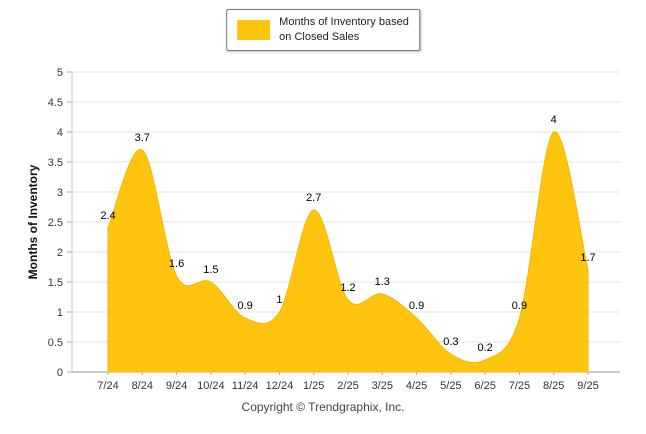  What do you see at coordinates (450, 386) in the screenshot?
I see `x-tick-label: 5/25` at bounding box center [450, 386].